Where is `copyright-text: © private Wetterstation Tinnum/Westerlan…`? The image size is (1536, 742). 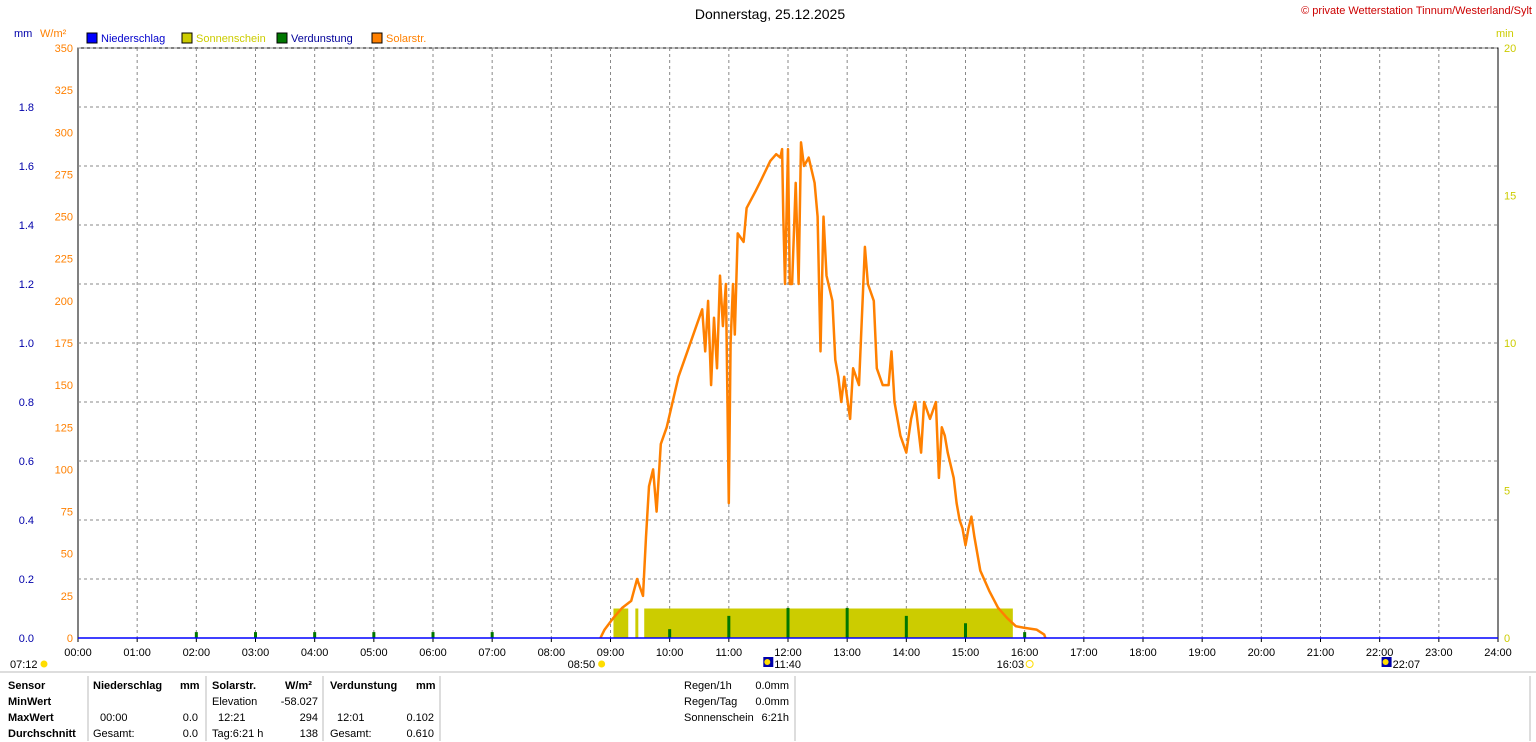
copyright-text: © private Wetterstation Tinnum/Westerlan… is located at coordinates (1416, 11).